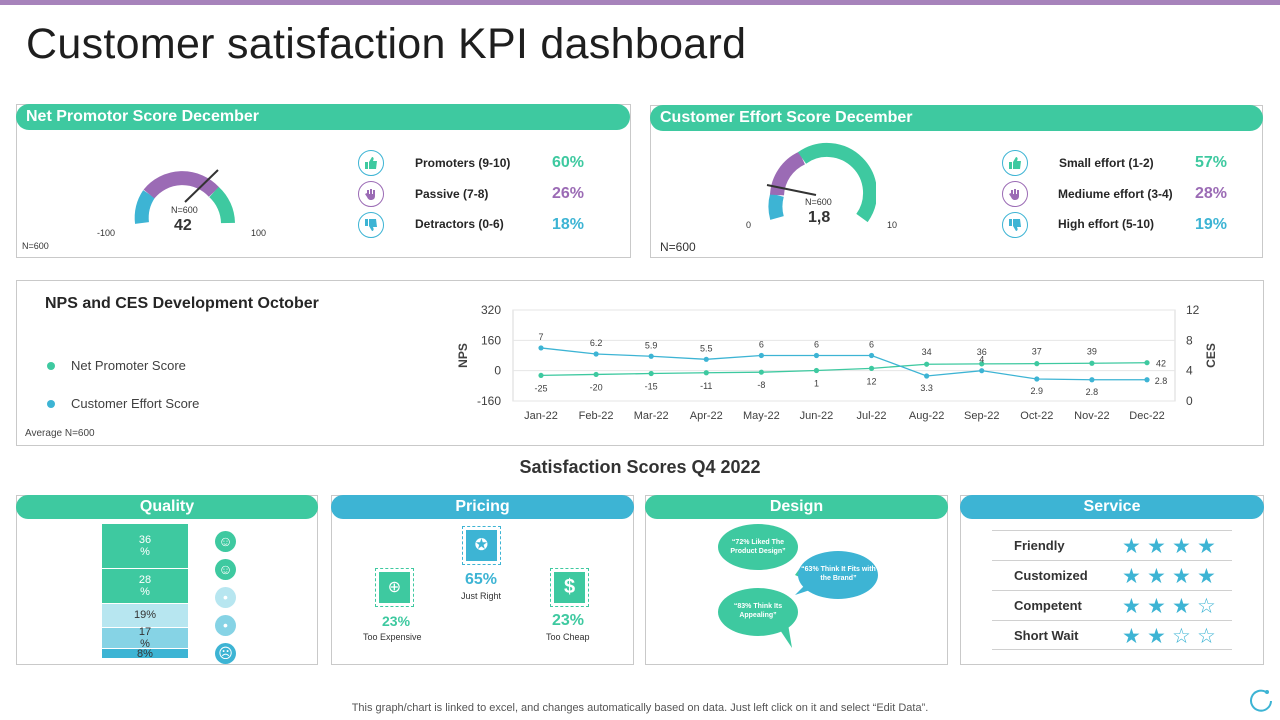  What do you see at coordinates (982, 352) in the screenshot?
I see `nps-data-label: 36` at bounding box center [982, 352].